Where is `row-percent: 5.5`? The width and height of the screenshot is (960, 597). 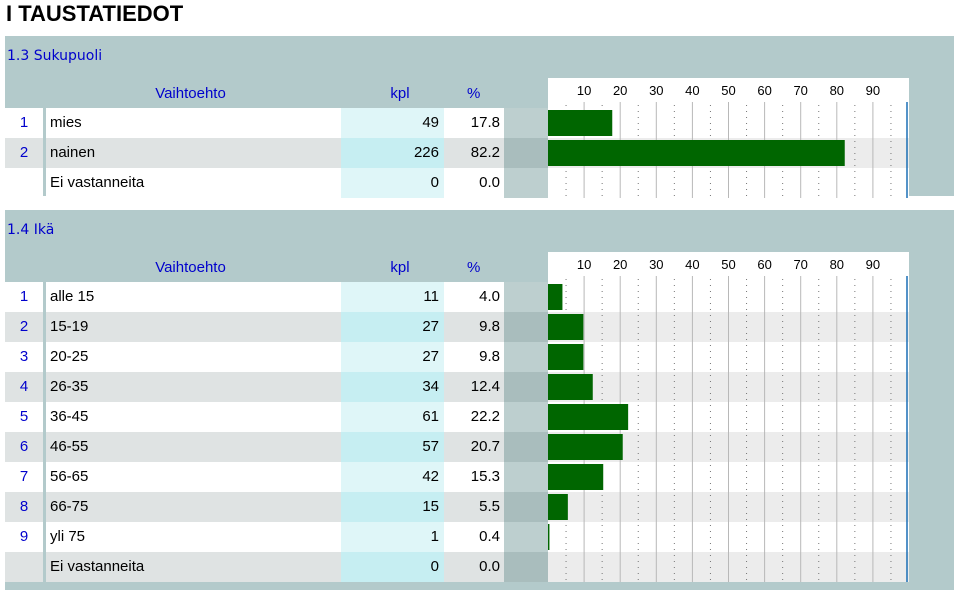 row-percent: 5.5 is located at coordinates (474, 507).